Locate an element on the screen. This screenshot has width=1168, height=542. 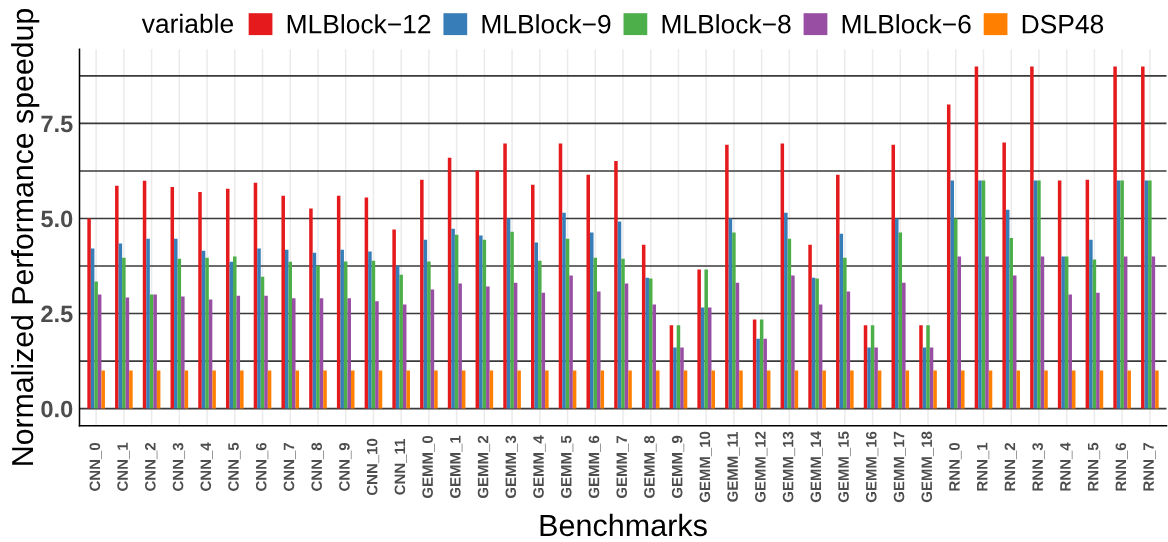
x-tick-label: CNN_10 is located at coordinates (373, 467).